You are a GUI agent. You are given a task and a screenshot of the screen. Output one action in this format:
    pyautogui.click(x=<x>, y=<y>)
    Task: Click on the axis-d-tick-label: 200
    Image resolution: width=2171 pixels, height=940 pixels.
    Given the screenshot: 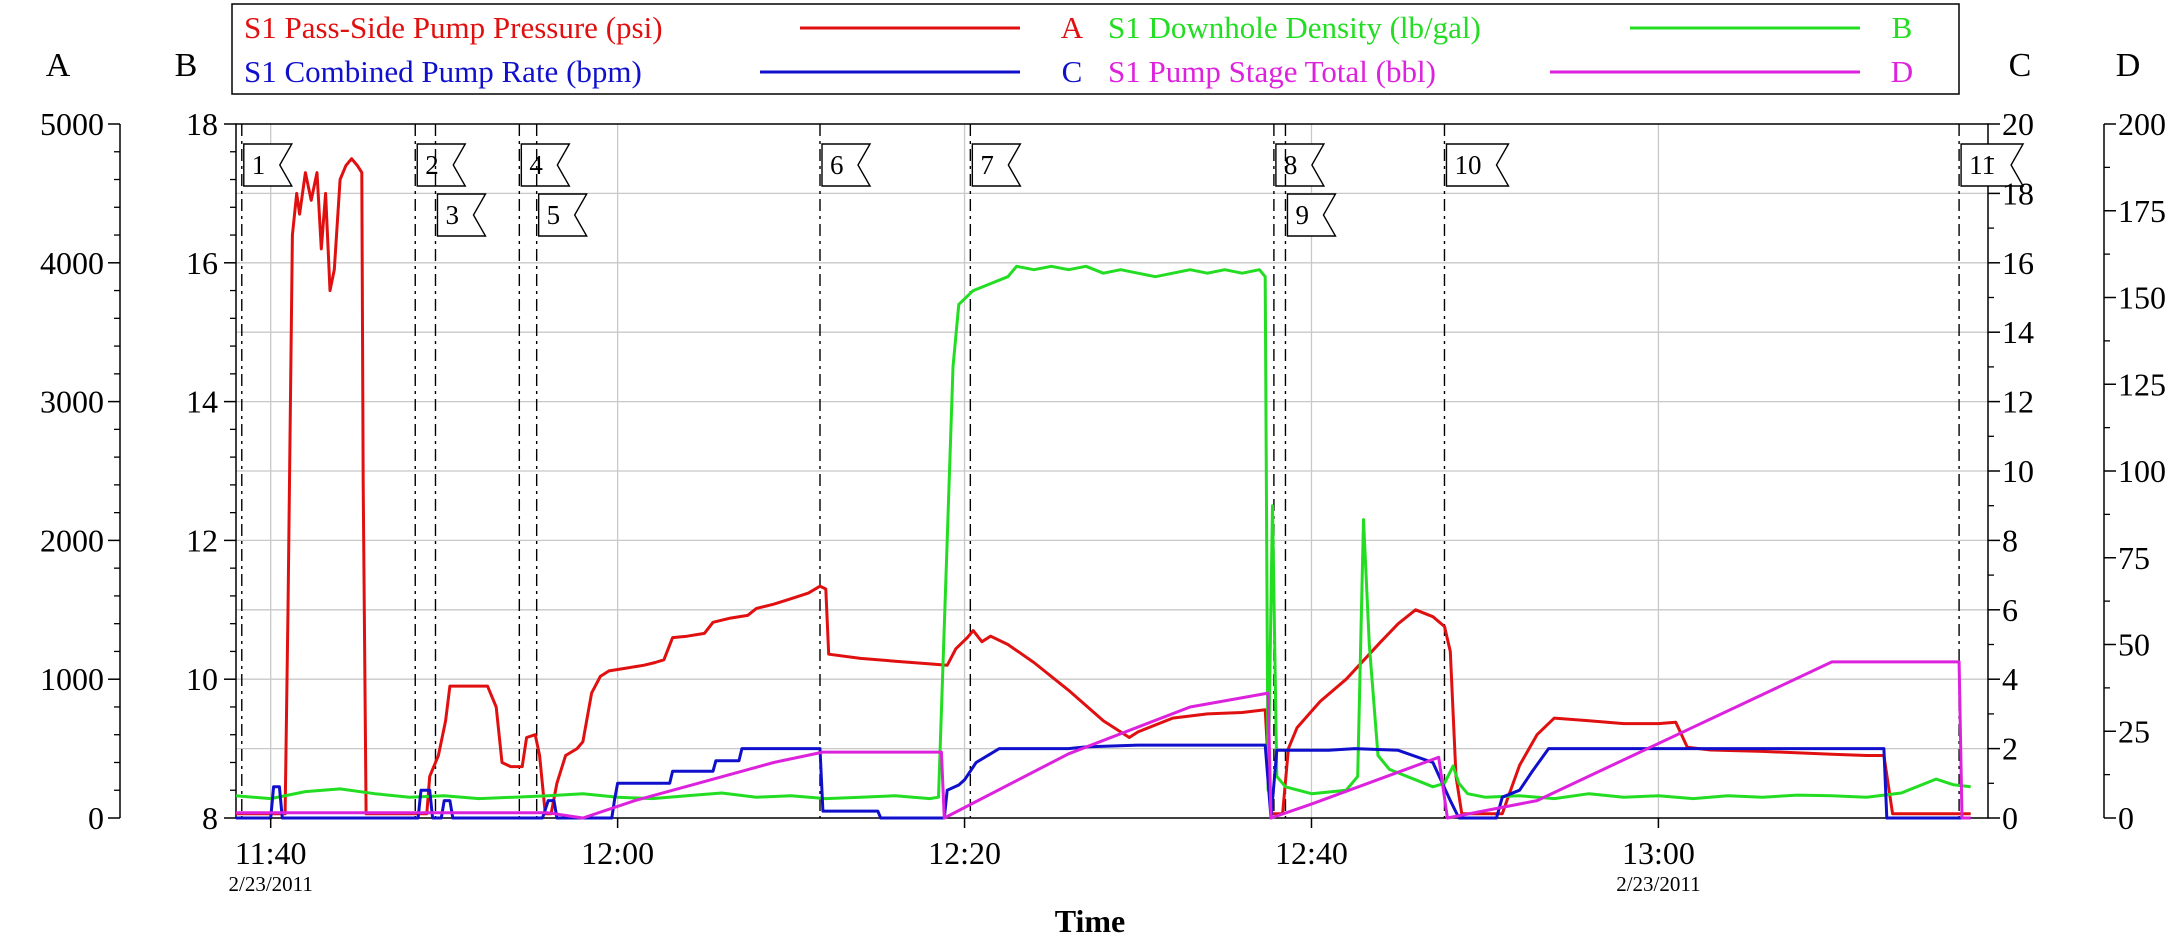 What is the action you would take?
    pyautogui.click(x=2142, y=124)
    